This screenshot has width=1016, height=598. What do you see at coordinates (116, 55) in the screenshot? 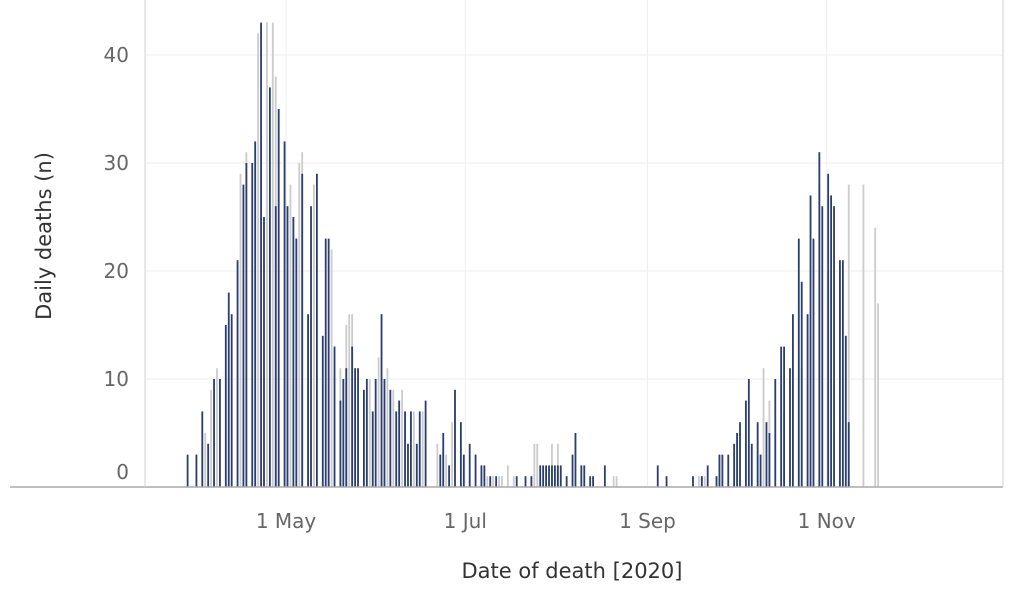
I see `y-tick-label: 40` at bounding box center [116, 55].